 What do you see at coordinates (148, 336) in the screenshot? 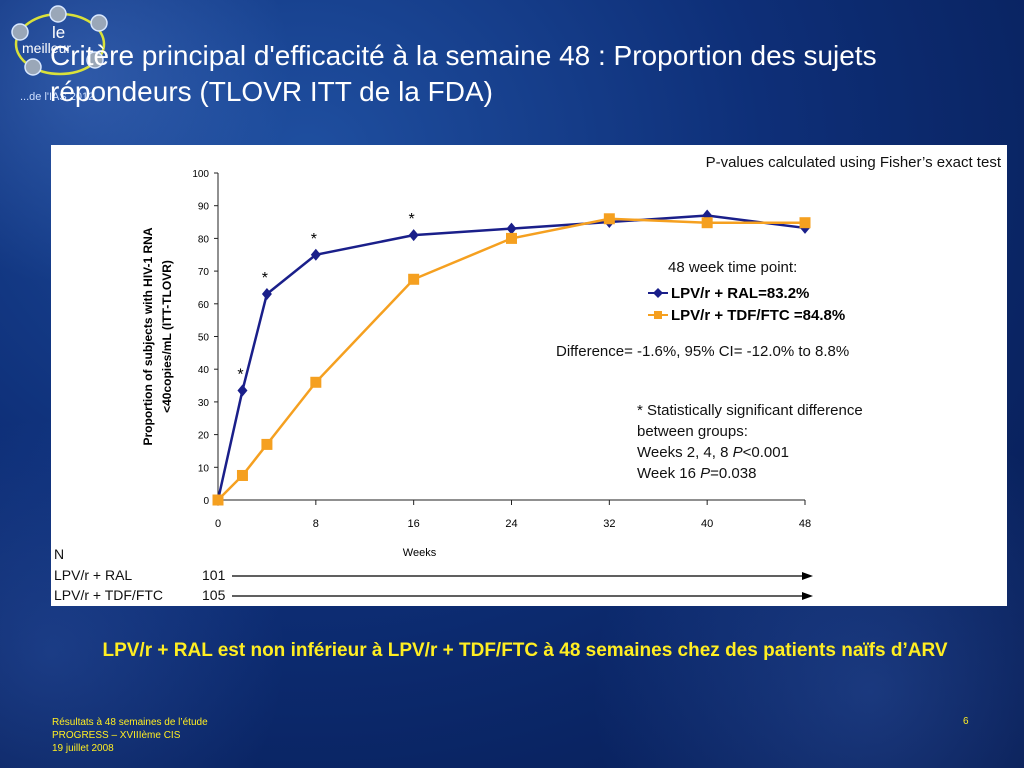
I see `y-axis-label-line-1: Proportion of subjects with HIV-1 RNA` at bounding box center [148, 336].